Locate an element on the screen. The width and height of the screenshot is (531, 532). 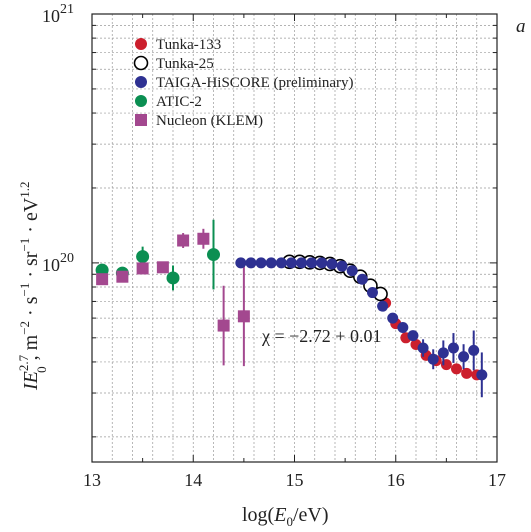
legend-item: ATIC-2 is located at coordinates (168, 102).